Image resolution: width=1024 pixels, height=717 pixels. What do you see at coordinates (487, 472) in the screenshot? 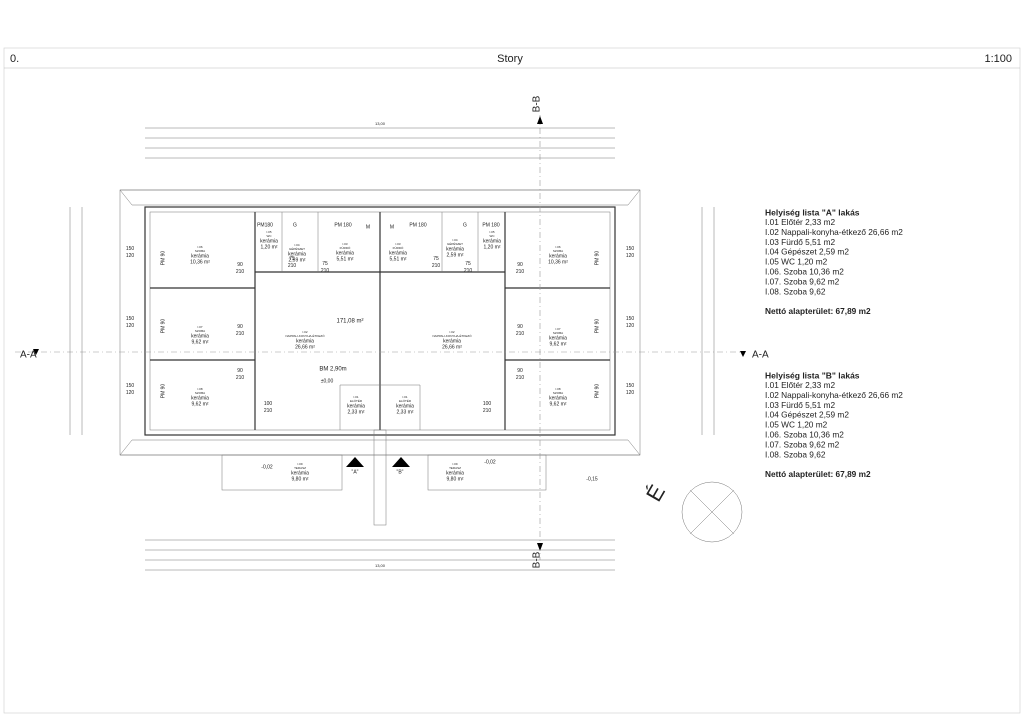
I see `terrace` at bounding box center [487, 472].